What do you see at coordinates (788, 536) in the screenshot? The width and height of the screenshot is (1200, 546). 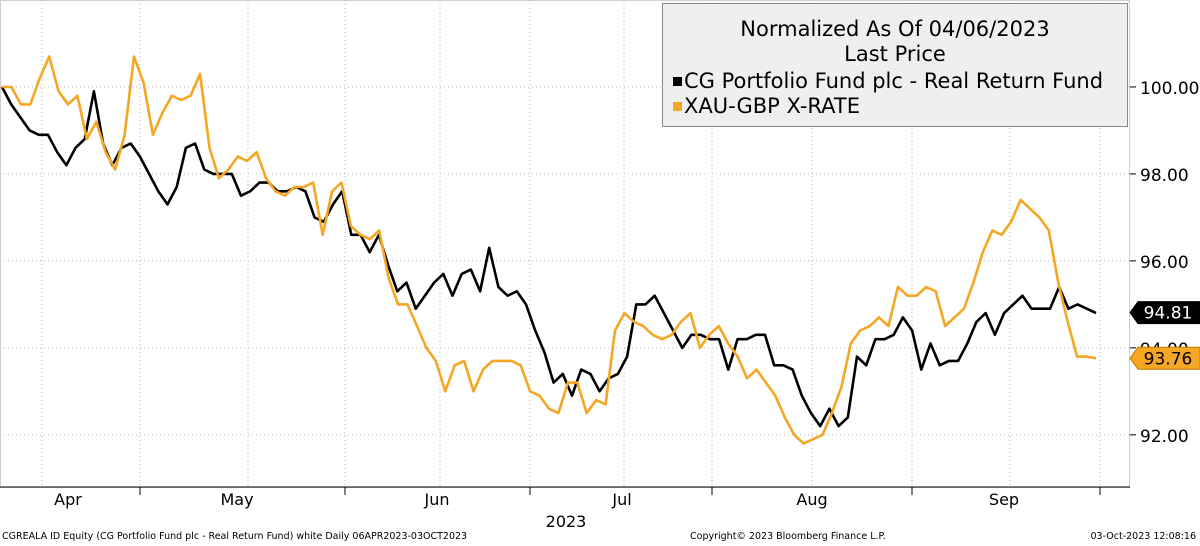 I see `footer-copyright: Copyright© 2023 Bloomberg Finance L.P.` at bounding box center [788, 536].